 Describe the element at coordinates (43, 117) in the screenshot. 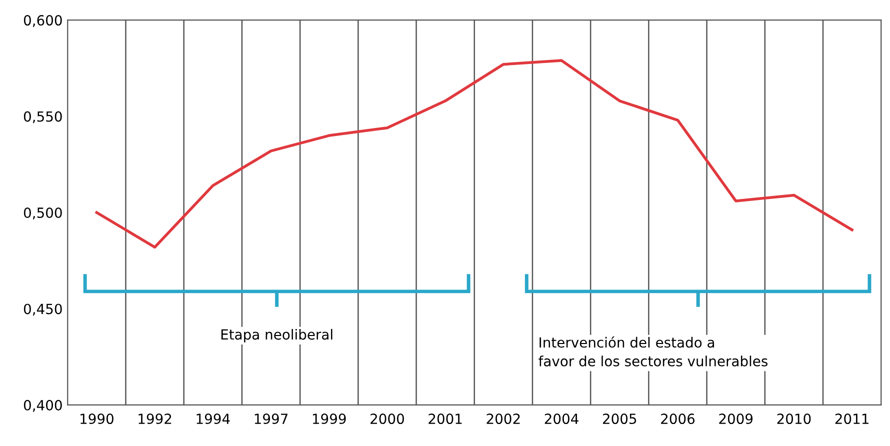

I see `y-tick-label: 0,550` at that location.